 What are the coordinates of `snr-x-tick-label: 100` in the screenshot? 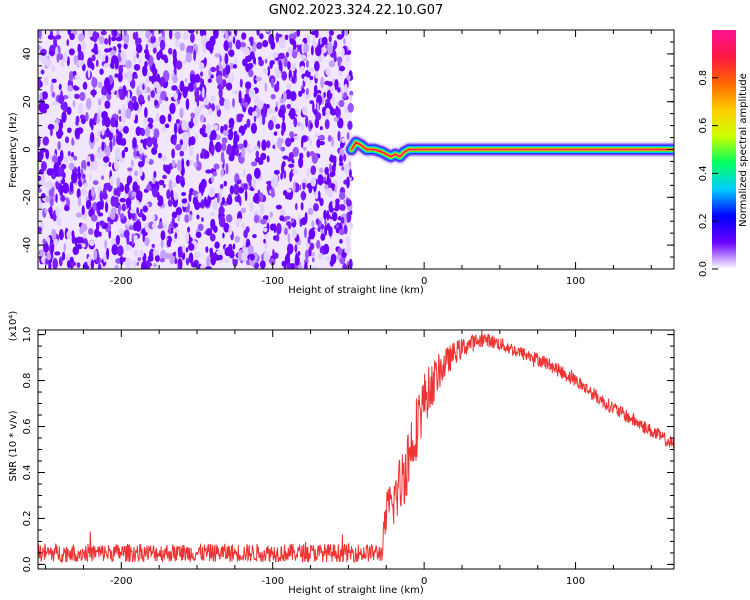 It's located at (575, 581).